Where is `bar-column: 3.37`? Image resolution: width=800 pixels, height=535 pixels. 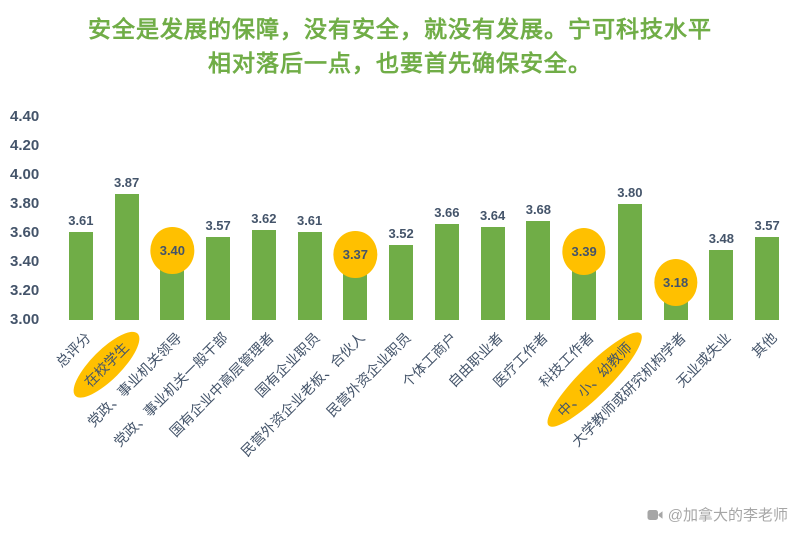 bar-column: 3.37 is located at coordinates (356, 218).